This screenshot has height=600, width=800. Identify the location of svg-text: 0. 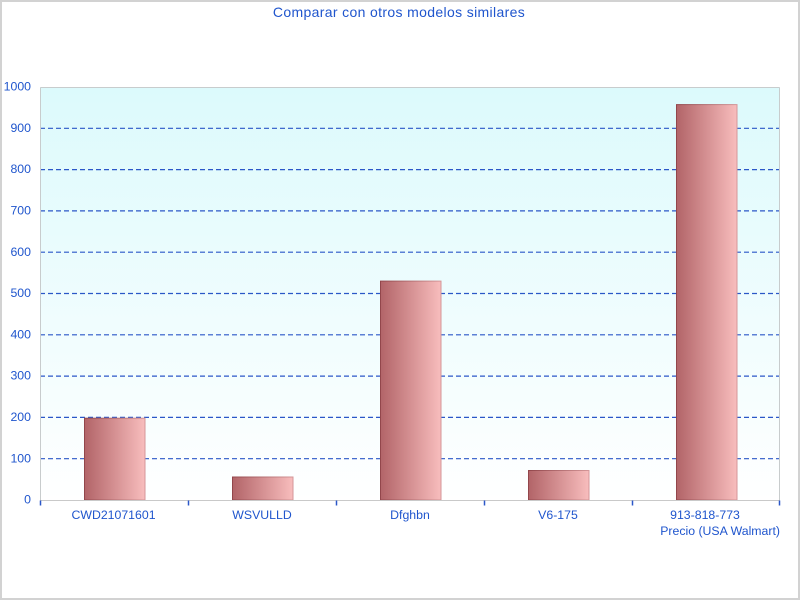
(27, 500).